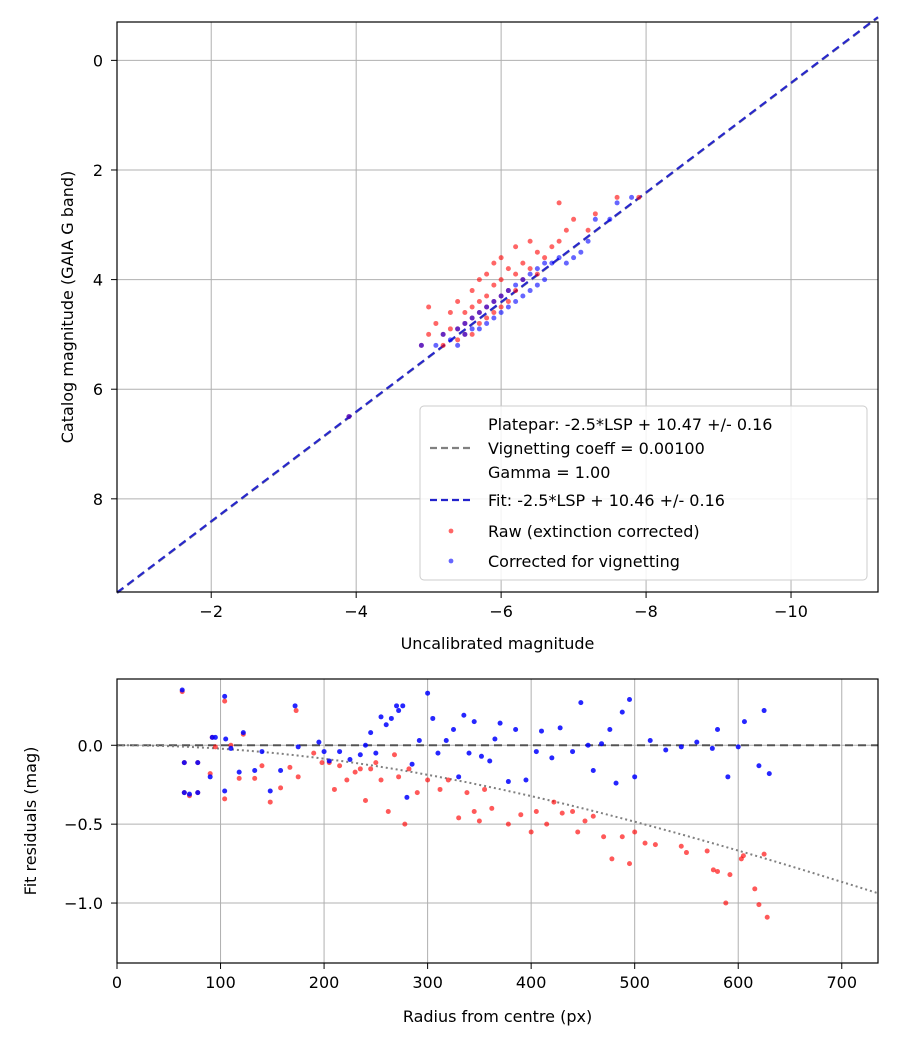 The width and height of the screenshot is (900, 1050). I want to click on top-y-tick-label: 8, so click(98, 499).